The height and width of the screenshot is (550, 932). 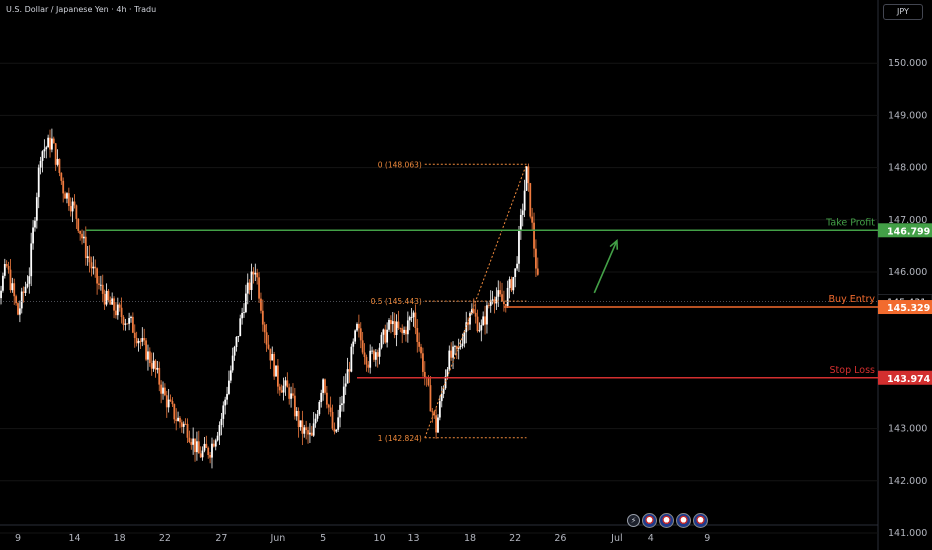 What do you see at coordinates (633, 520) in the screenshot?
I see `flash-icon: ⚡` at bounding box center [633, 520].